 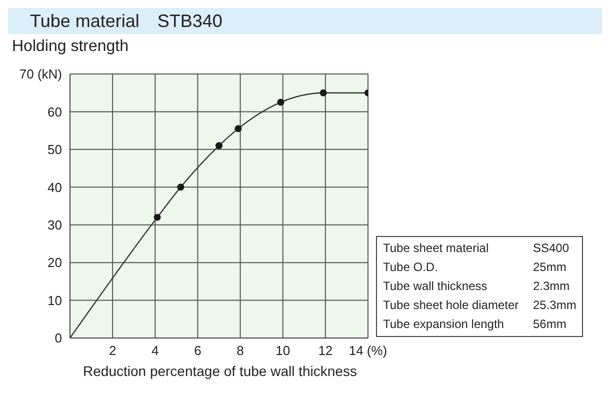 What do you see at coordinates (283, 350) in the screenshot?
I see `x-tick-label: 10` at bounding box center [283, 350].